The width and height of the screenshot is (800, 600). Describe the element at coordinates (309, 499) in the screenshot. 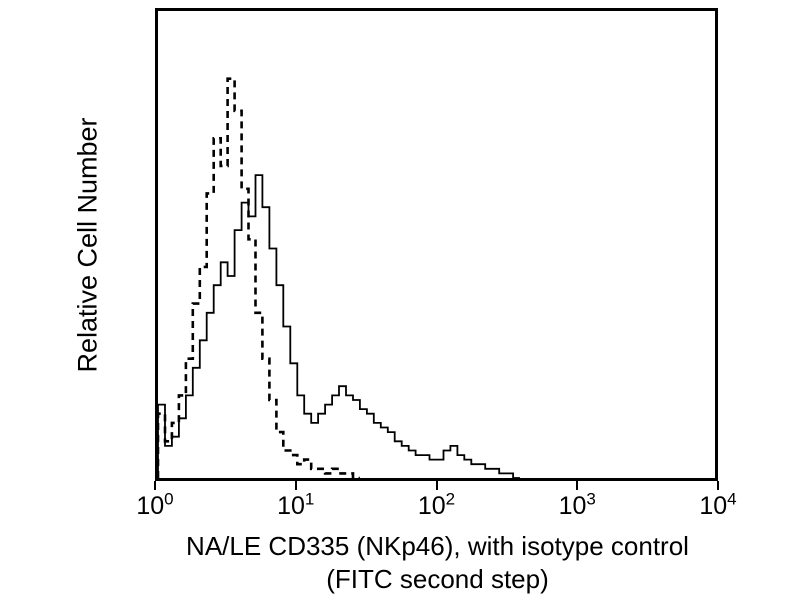

I see `tick-exponent: 1` at that location.